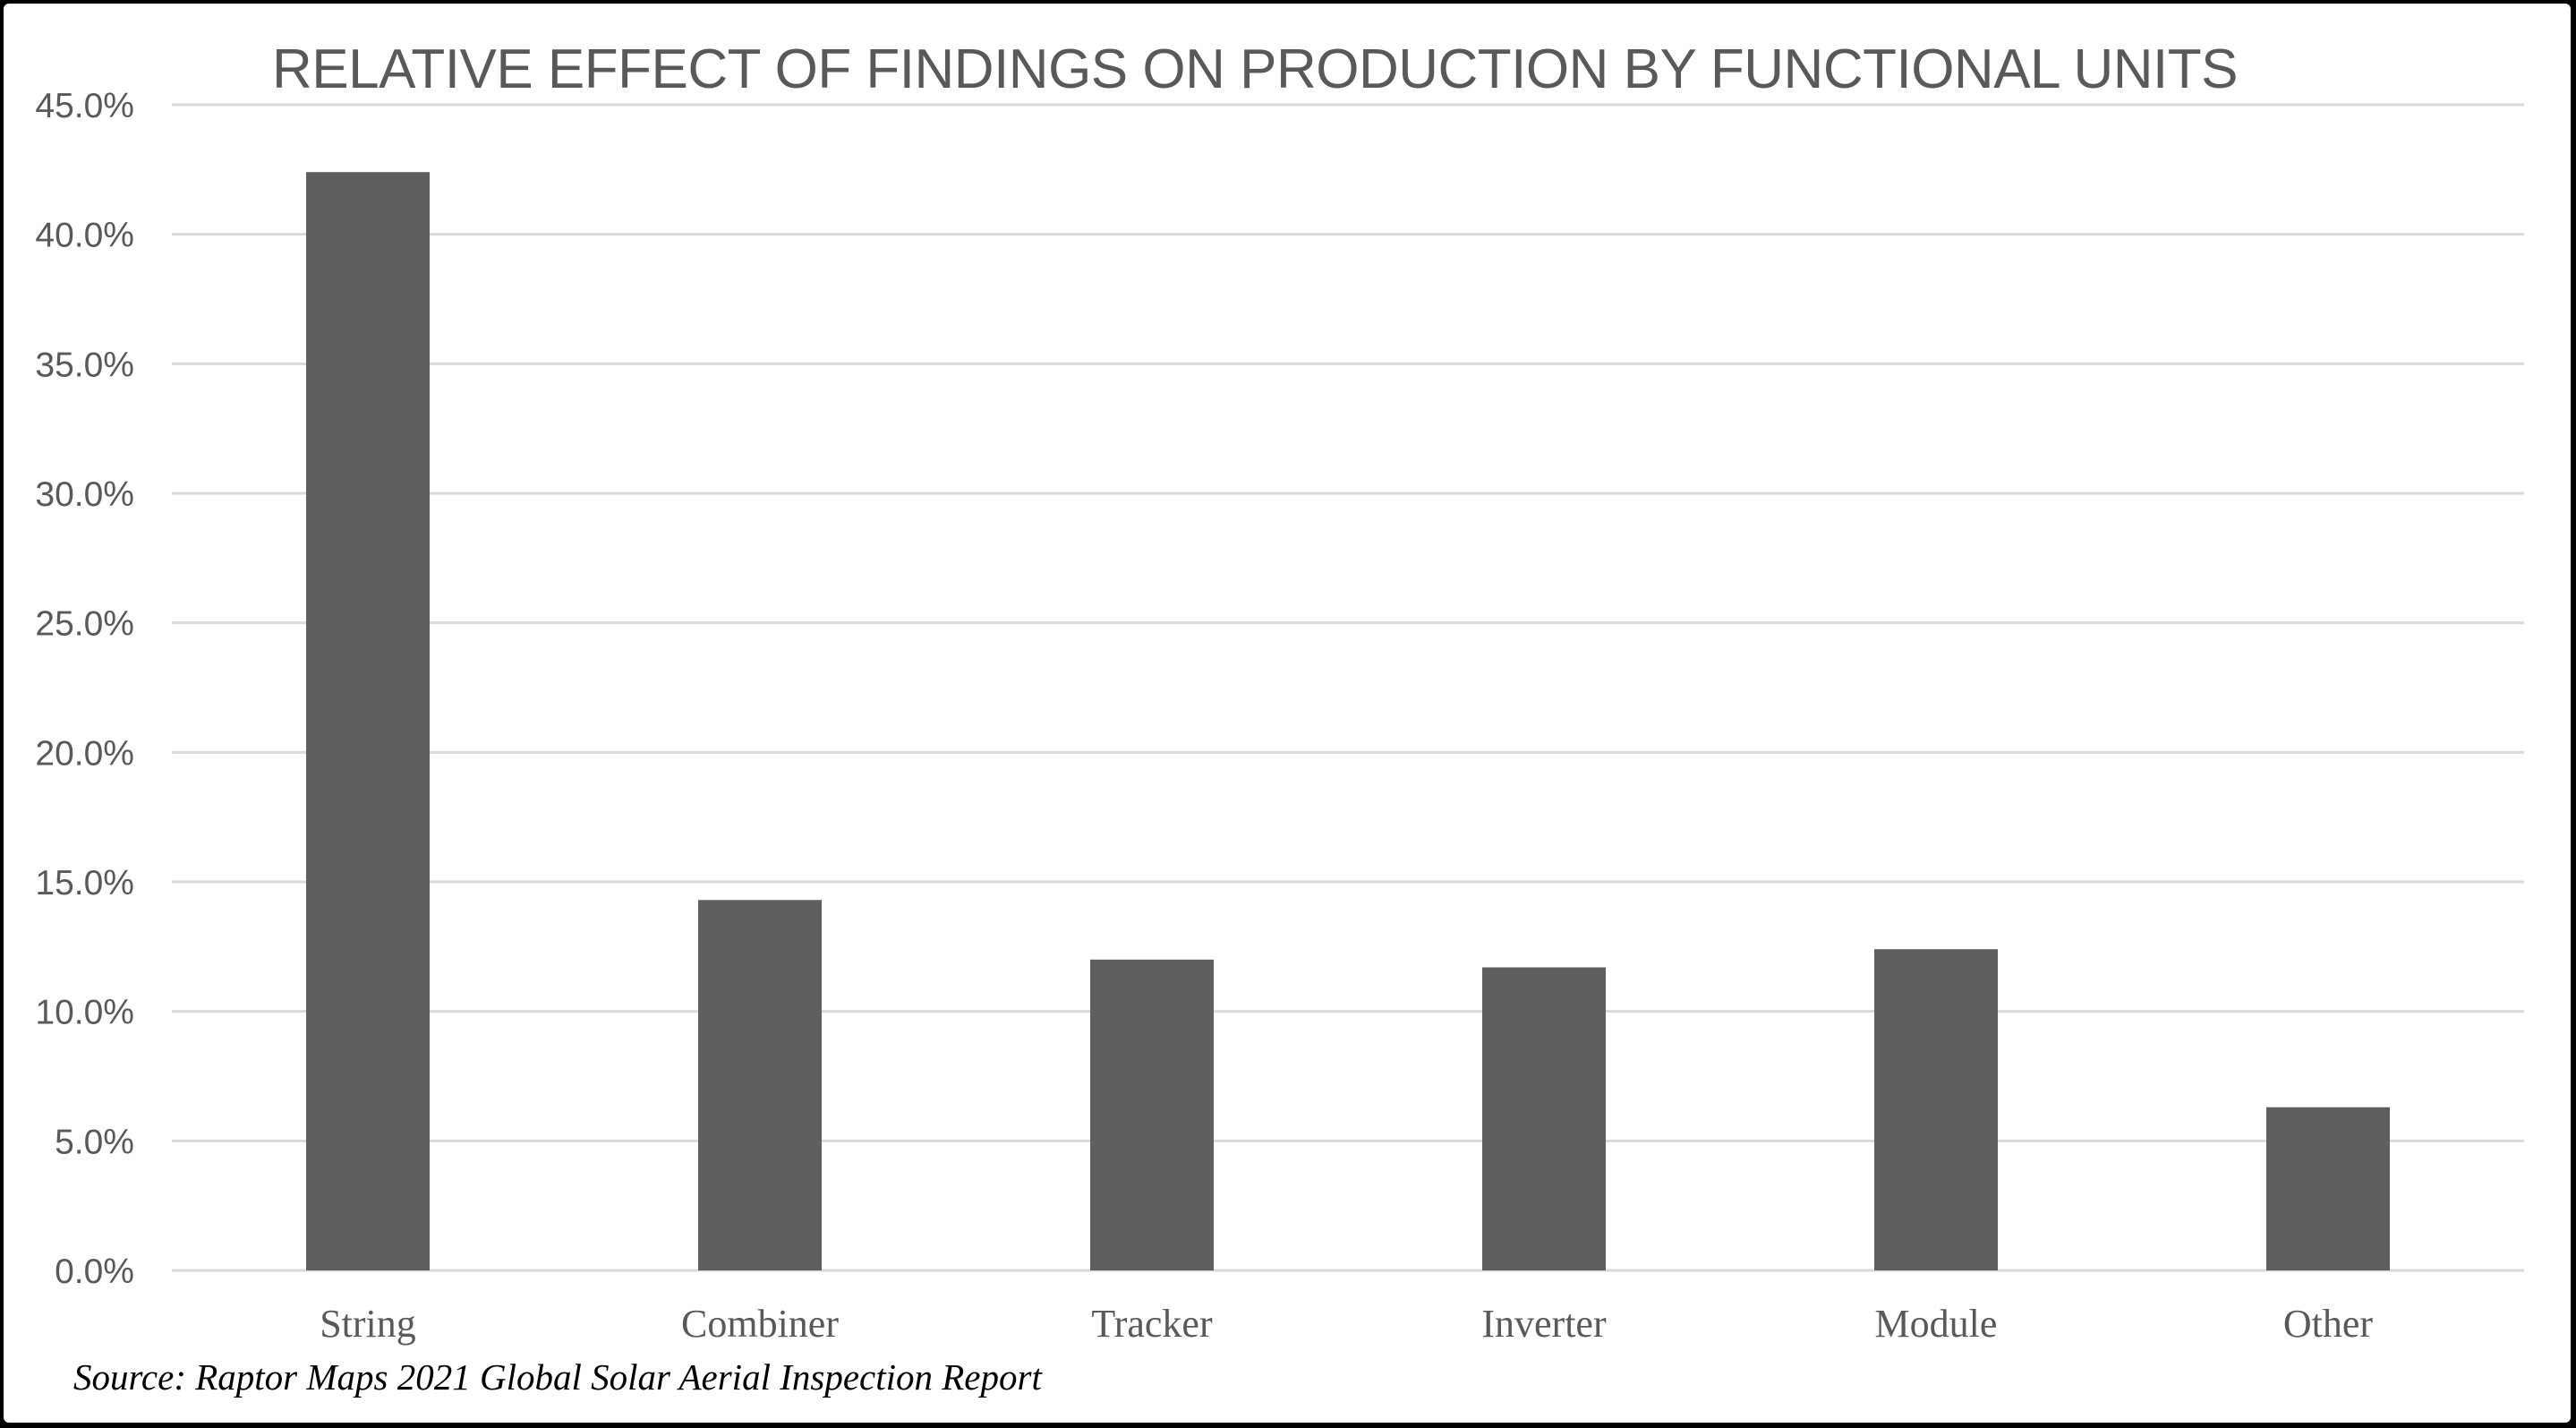  Describe the element at coordinates (368, 721) in the screenshot. I see `bar-string` at that location.